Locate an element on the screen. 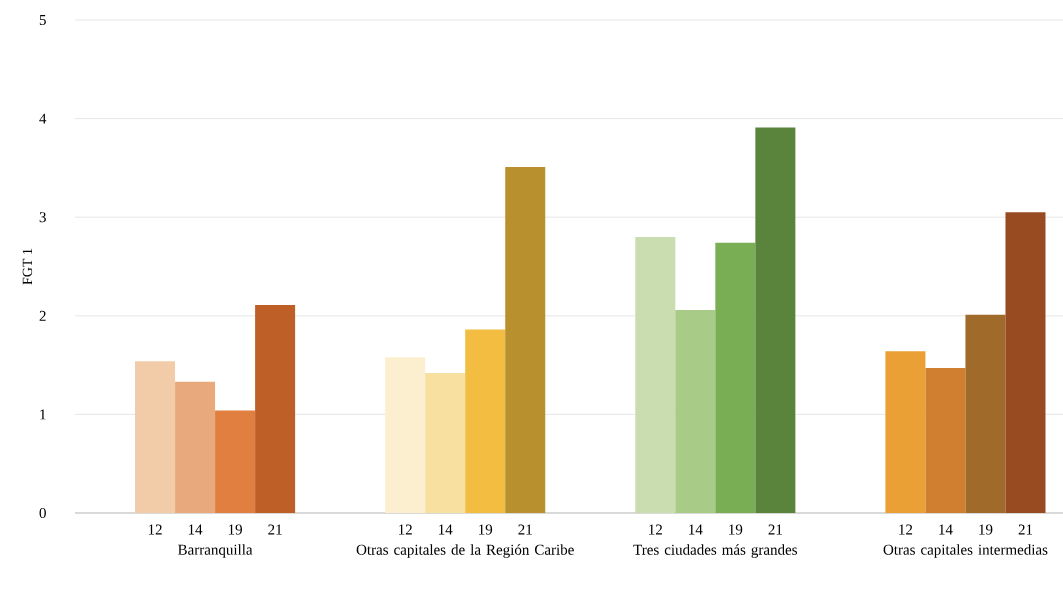  x-tick-label: Otras capitales intermedias is located at coordinates (965, 551).